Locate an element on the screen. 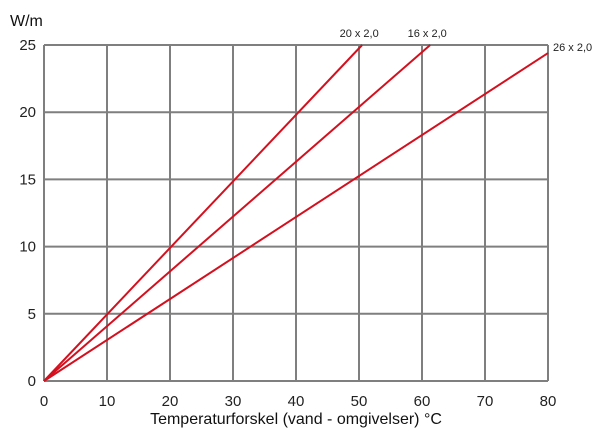  x-tick-label-0: 0 is located at coordinates (44, 401).